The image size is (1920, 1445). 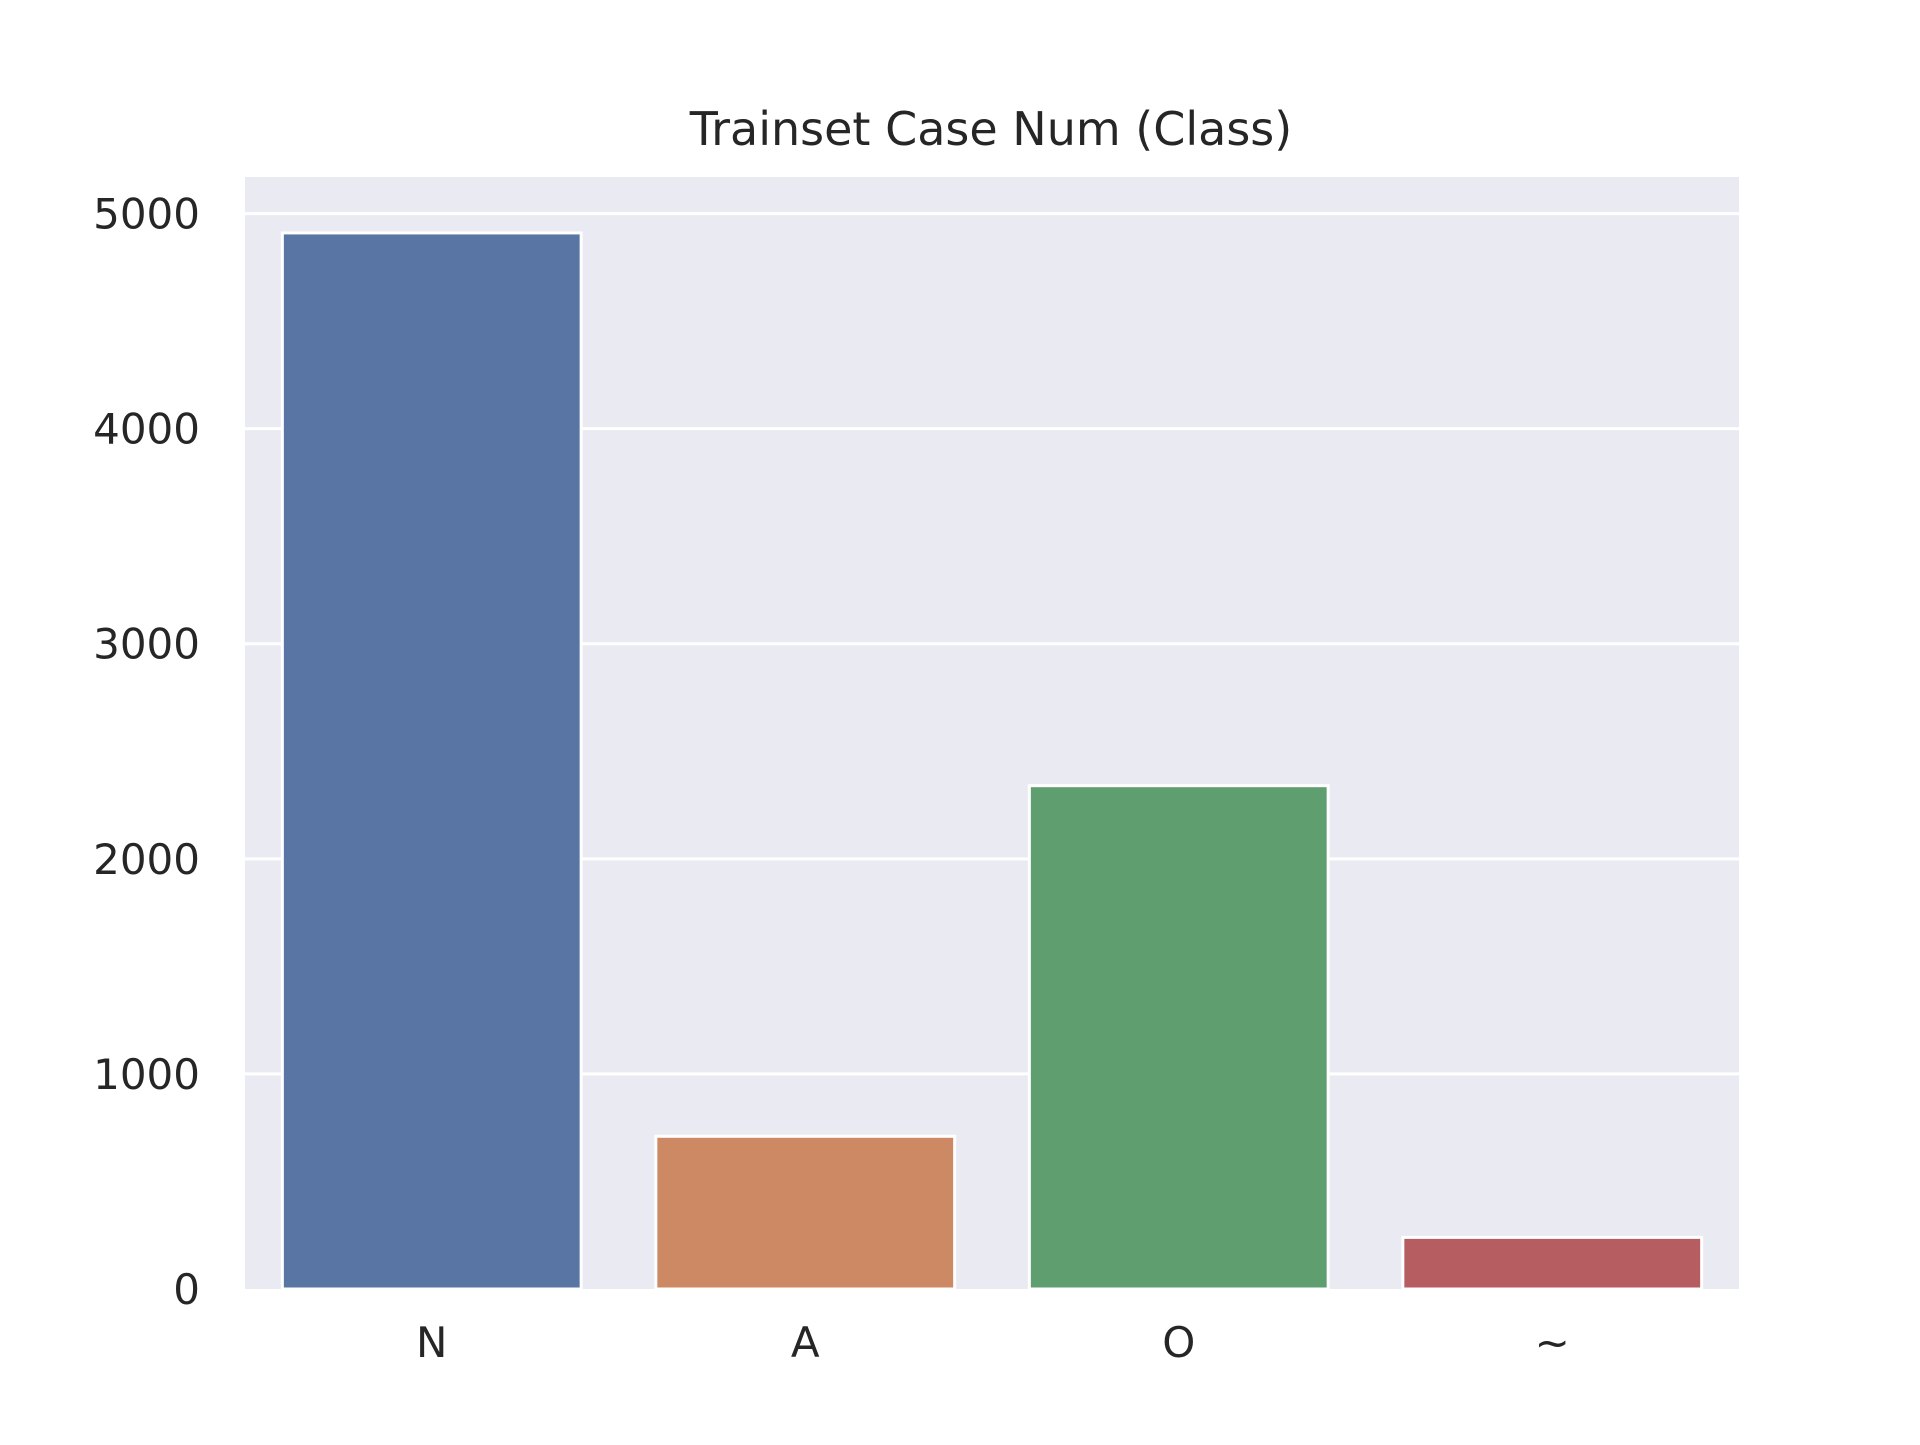 I want to click on y-tick-label: 4000, so click(x=146, y=429).